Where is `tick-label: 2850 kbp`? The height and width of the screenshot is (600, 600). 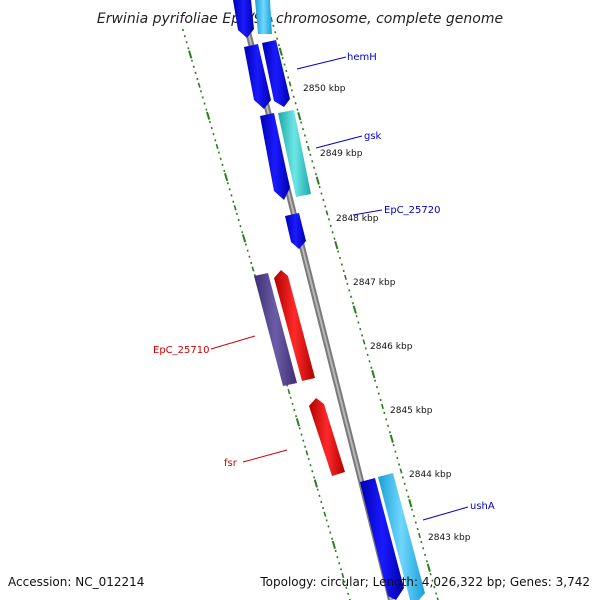
tick-label: 2850 kbp is located at coordinates (324, 89).